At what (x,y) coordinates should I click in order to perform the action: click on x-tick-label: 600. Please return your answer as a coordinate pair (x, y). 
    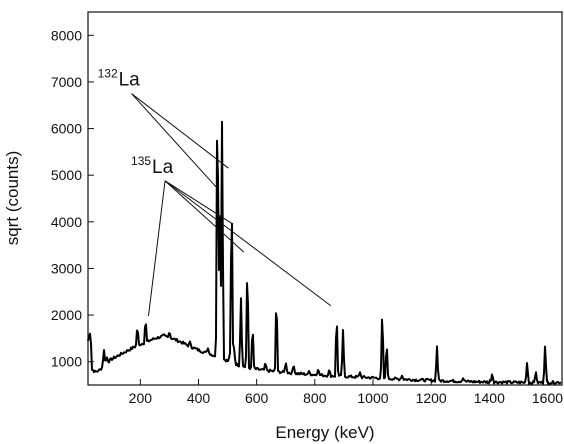
    Looking at the image, I should click on (257, 398).